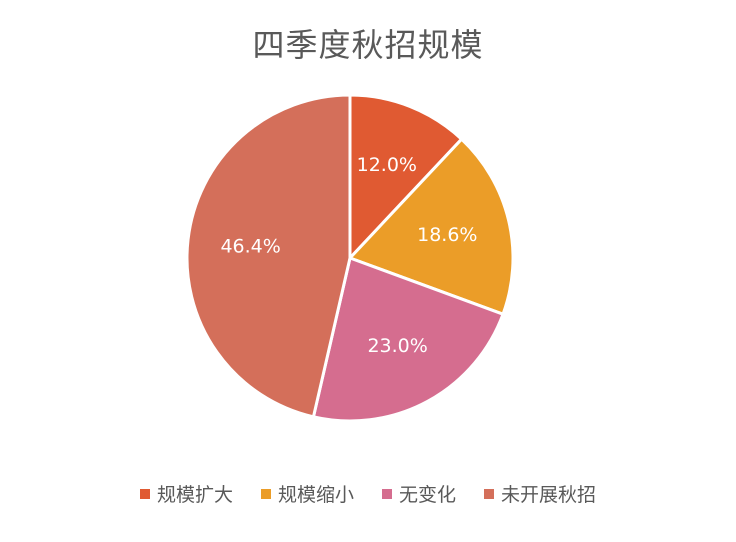 The width and height of the screenshot is (736, 542). I want to click on legend-label: 规模扩大, so click(194, 495).